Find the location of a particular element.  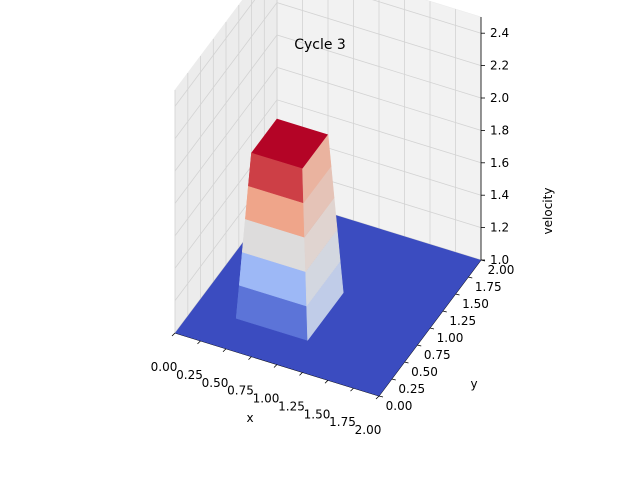

z-tick-label: 1.8 is located at coordinates (499, 130).